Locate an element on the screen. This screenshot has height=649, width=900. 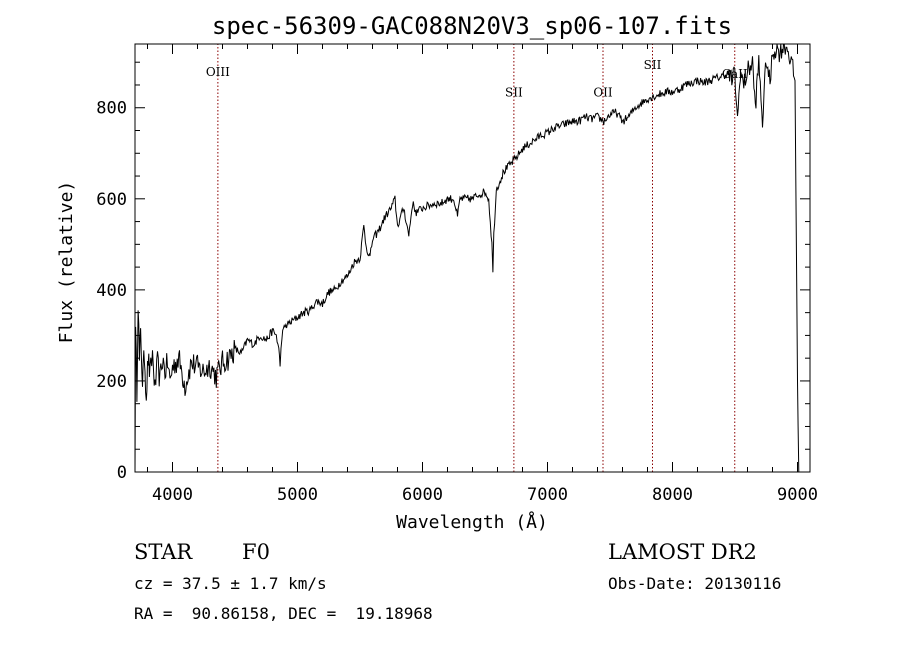
object-class: STAR is located at coordinates (163, 552).